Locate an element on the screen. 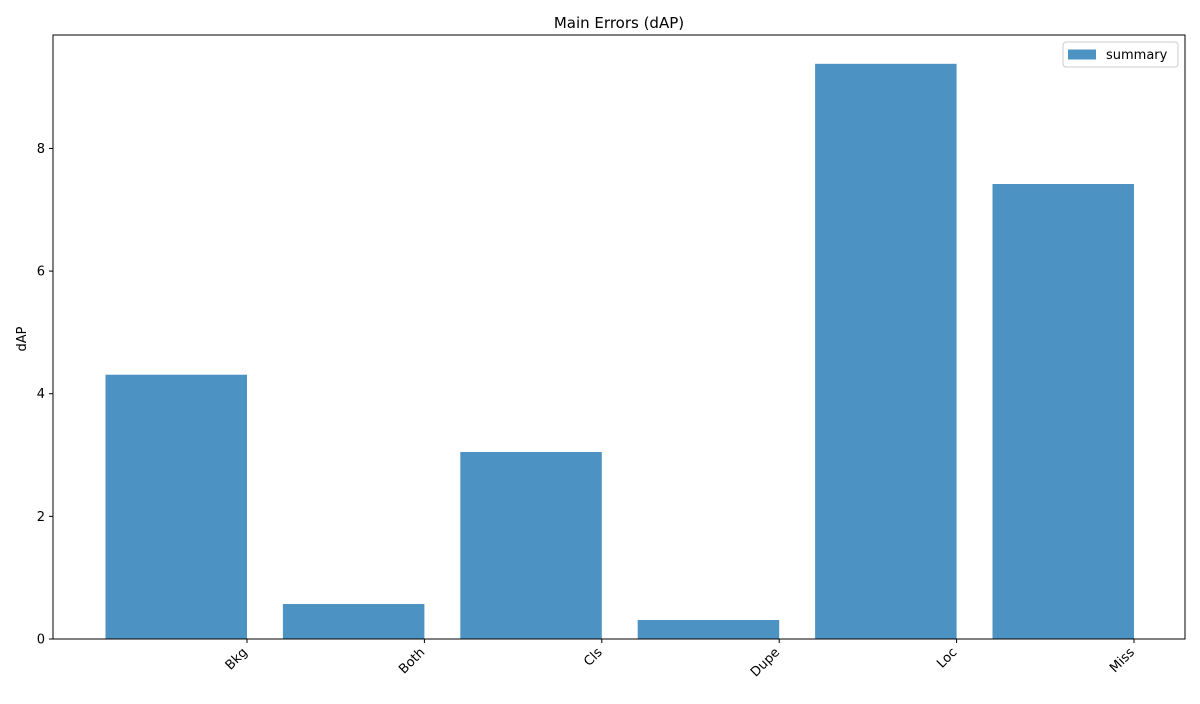 This screenshot has height=704, width=1200. bar-both is located at coordinates (353, 621).